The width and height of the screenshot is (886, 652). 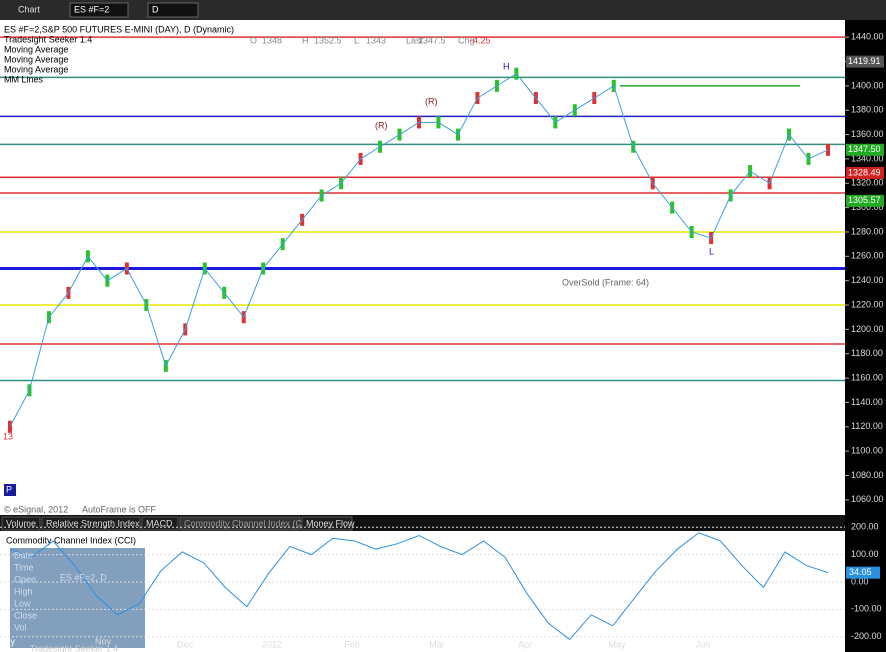 What do you see at coordinates (466, 40) in the screenshot?
I see `quote-label: Chg` at bounding box center [466, 40].